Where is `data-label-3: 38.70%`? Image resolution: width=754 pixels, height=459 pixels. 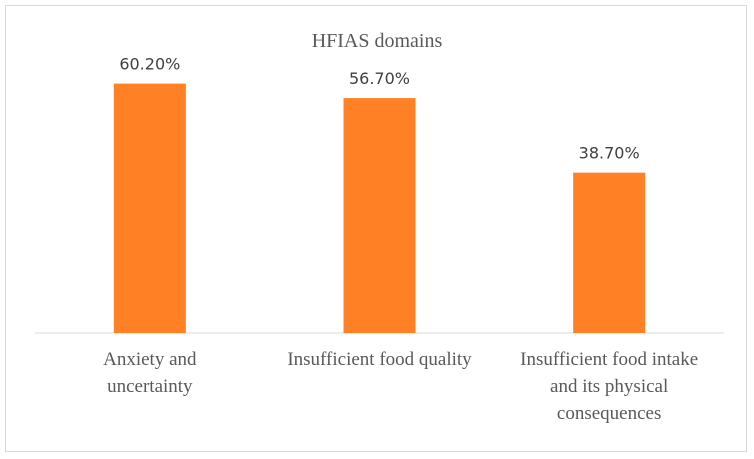
data-label-3: 38.70% is located at coordinates (609, 153).